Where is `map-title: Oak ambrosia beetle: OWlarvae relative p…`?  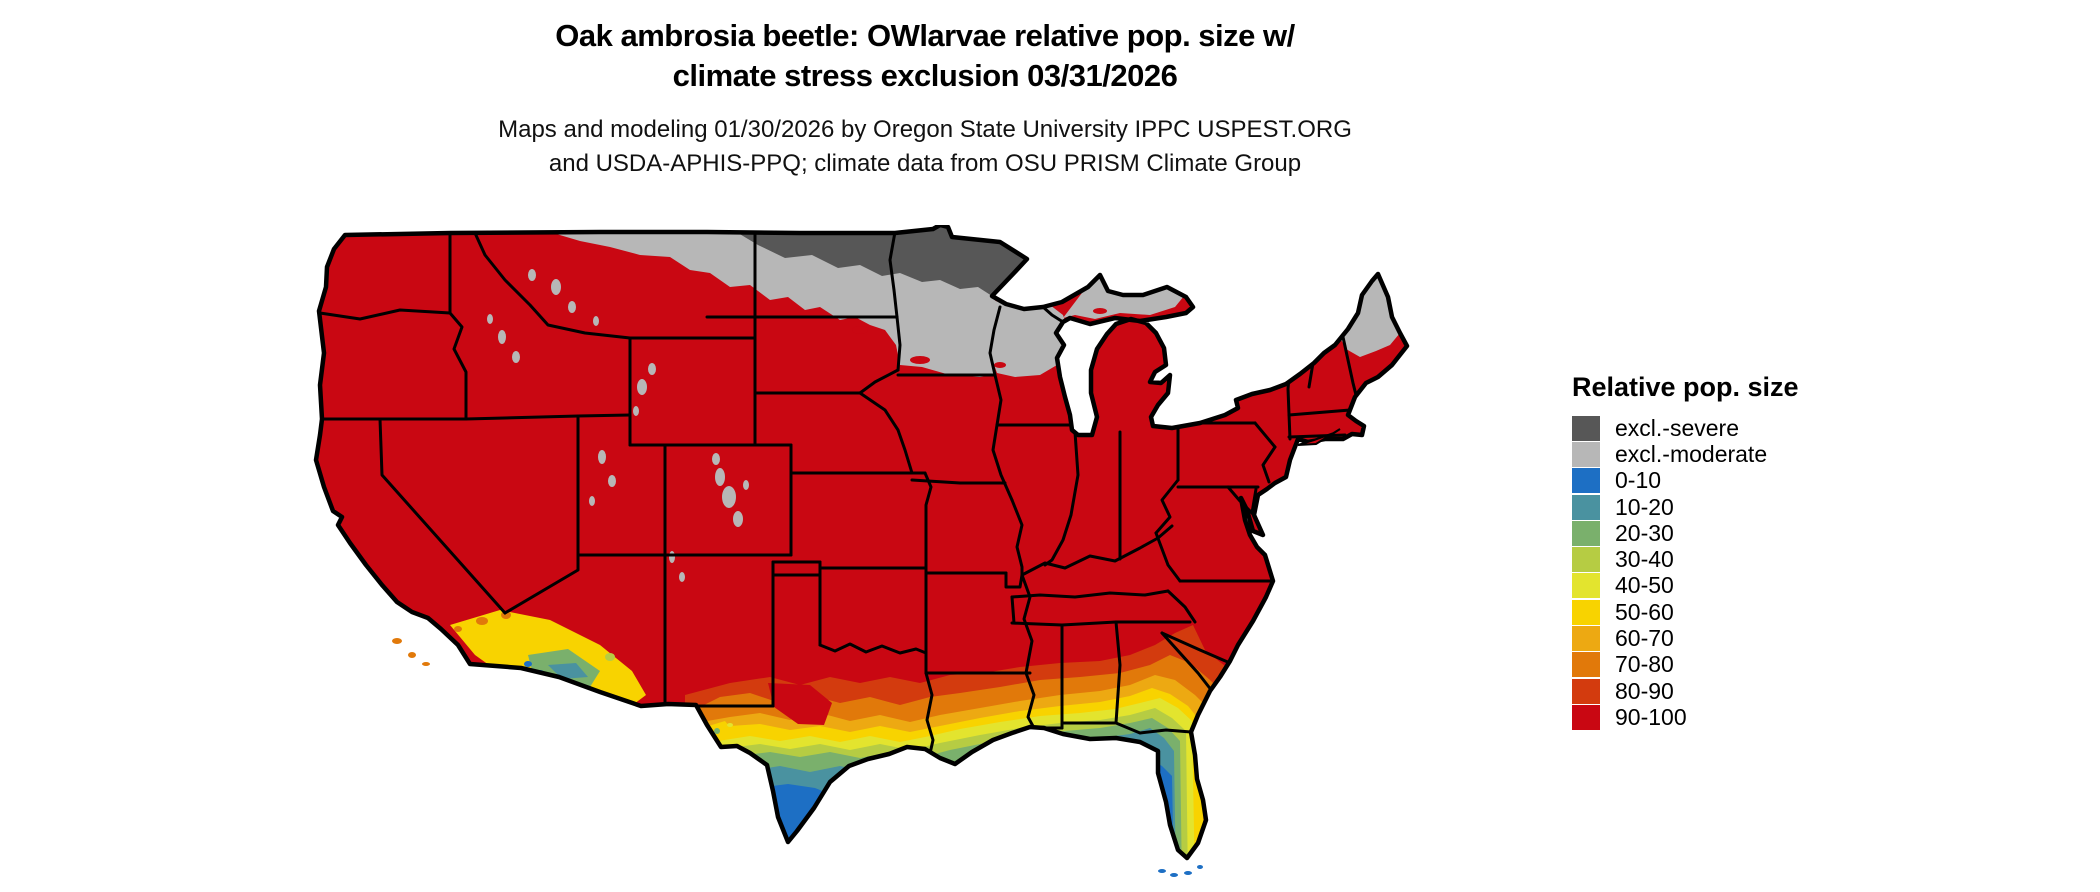 map-title: Oak ambrosia beetle: OWlarvae relative p… is located at coordinates (925, 56).